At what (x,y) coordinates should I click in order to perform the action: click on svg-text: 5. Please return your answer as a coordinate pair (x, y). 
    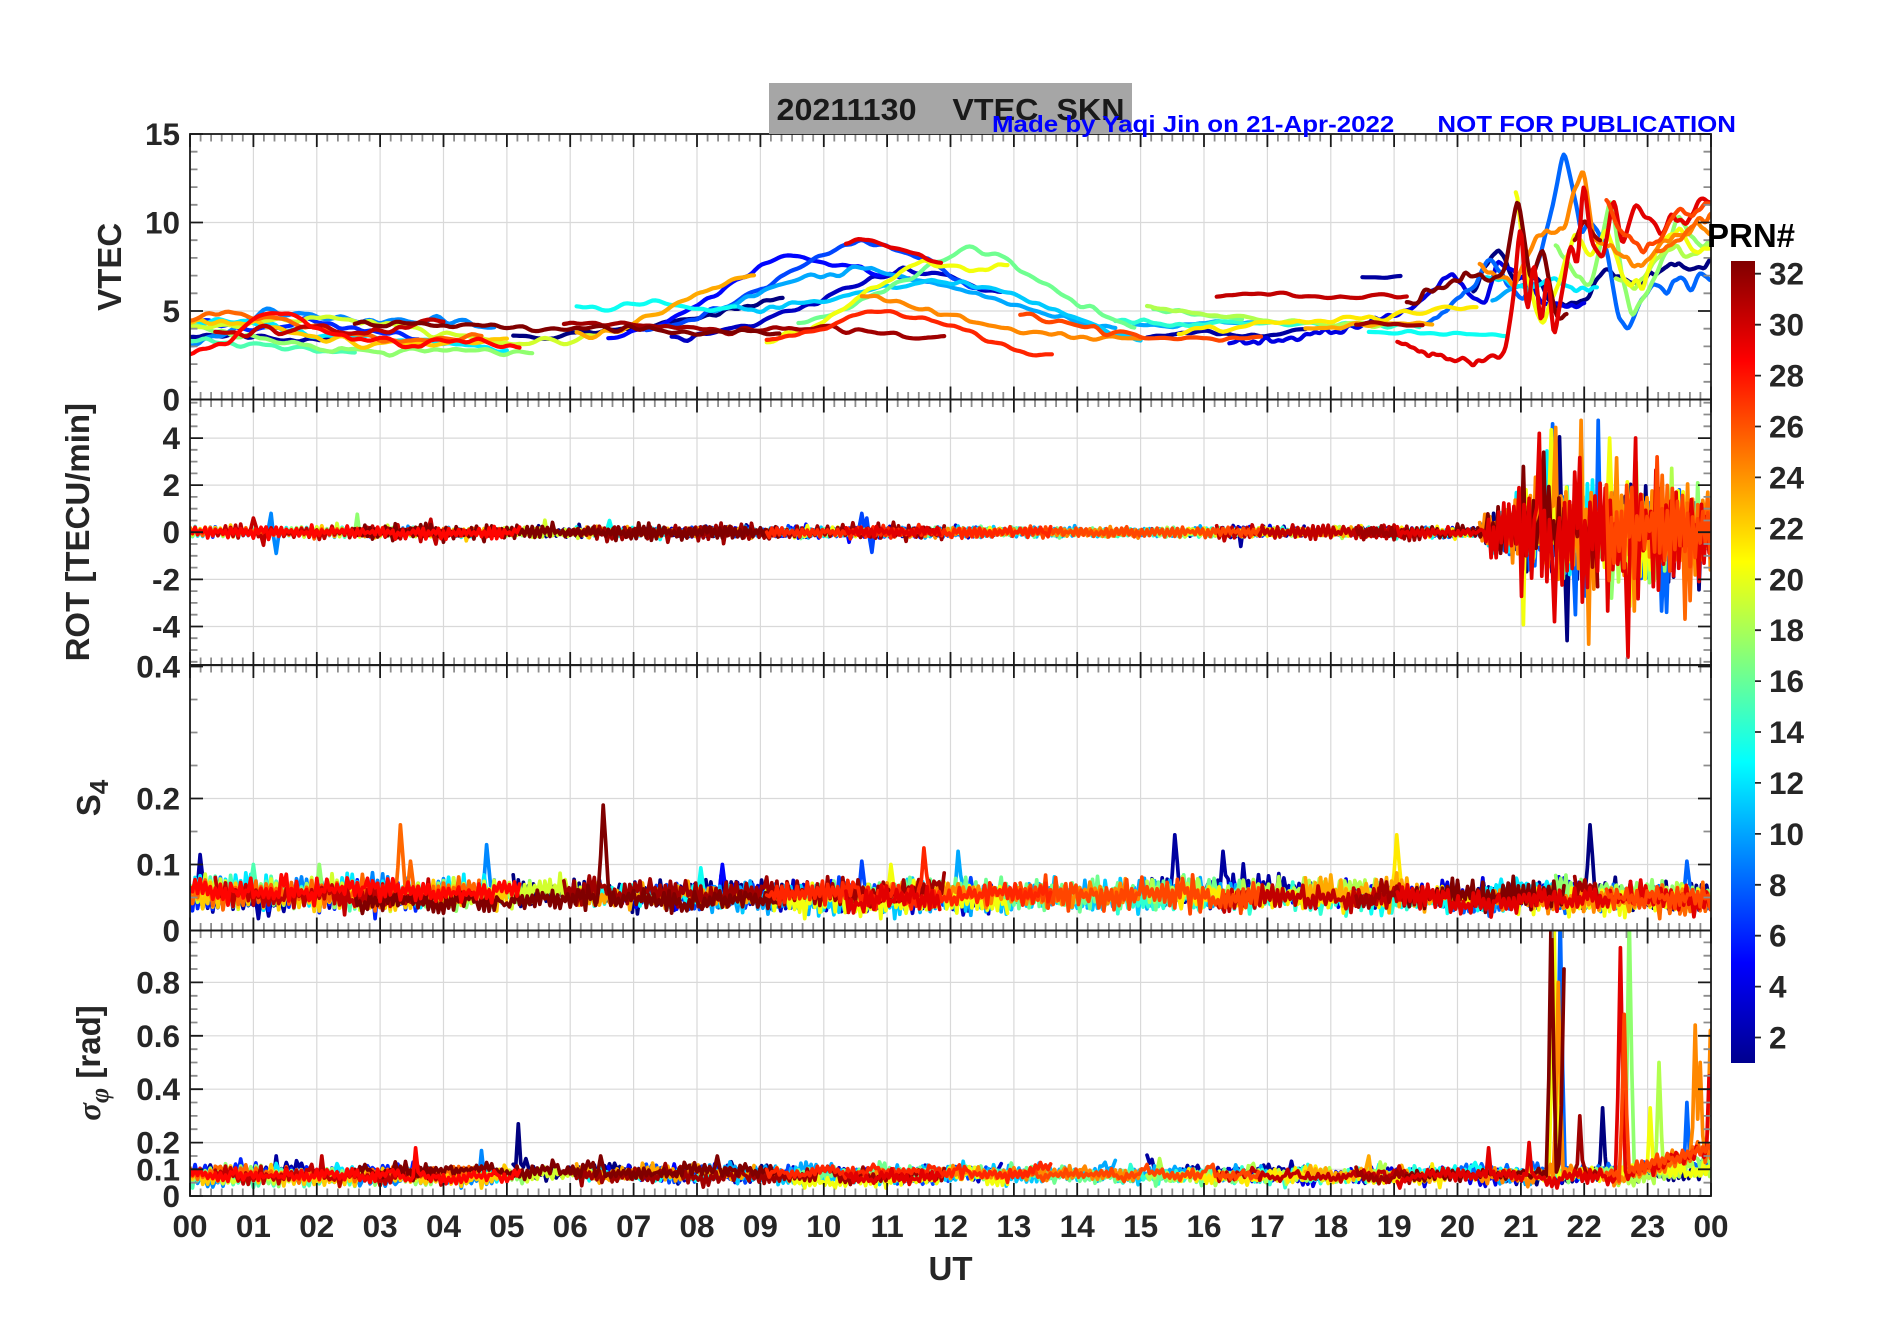
    Looking at the image, I should click on (171, 311).